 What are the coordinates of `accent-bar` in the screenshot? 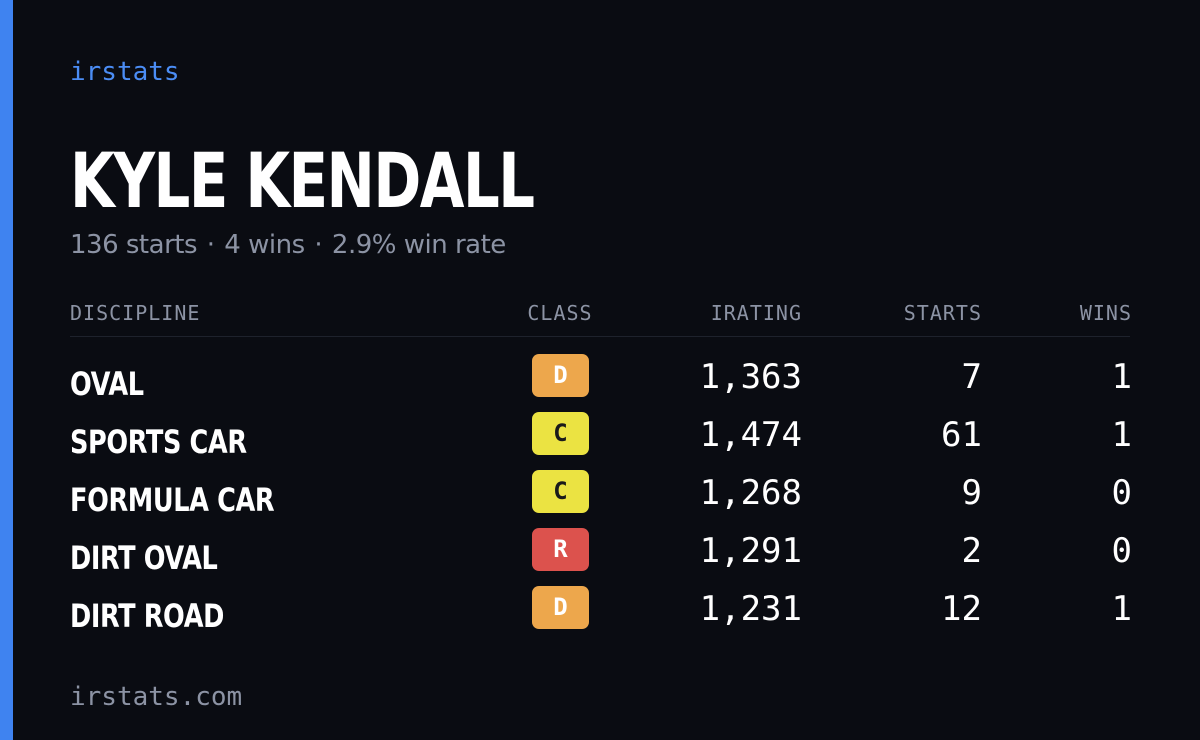 It's located at (6, 370).